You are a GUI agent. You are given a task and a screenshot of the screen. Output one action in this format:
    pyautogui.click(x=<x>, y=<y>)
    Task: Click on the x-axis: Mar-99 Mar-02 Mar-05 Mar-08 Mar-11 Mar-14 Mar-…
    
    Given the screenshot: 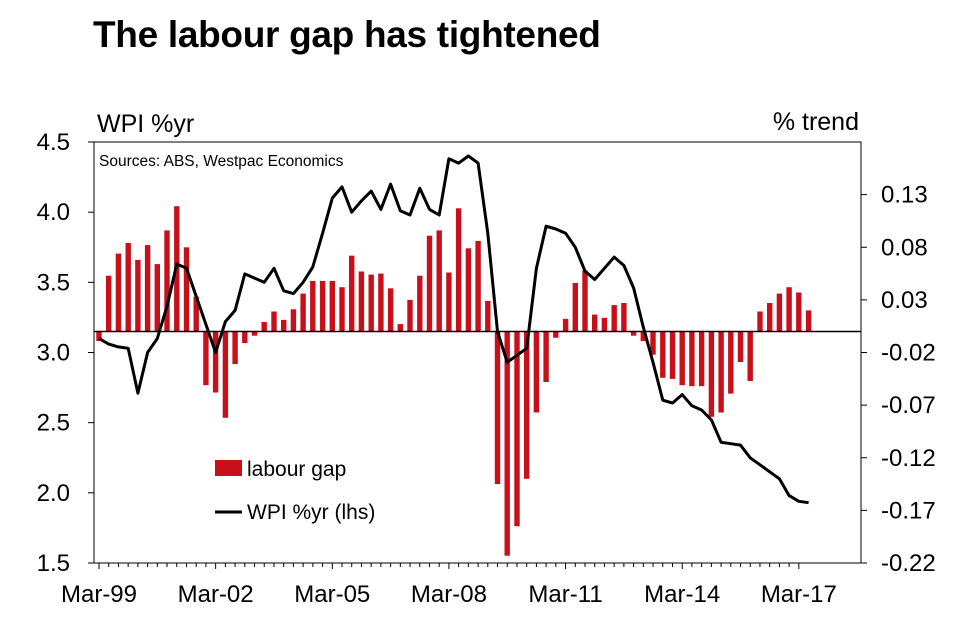 What is the action you would take?
    pyautogui.click(x=449, y=585)
    